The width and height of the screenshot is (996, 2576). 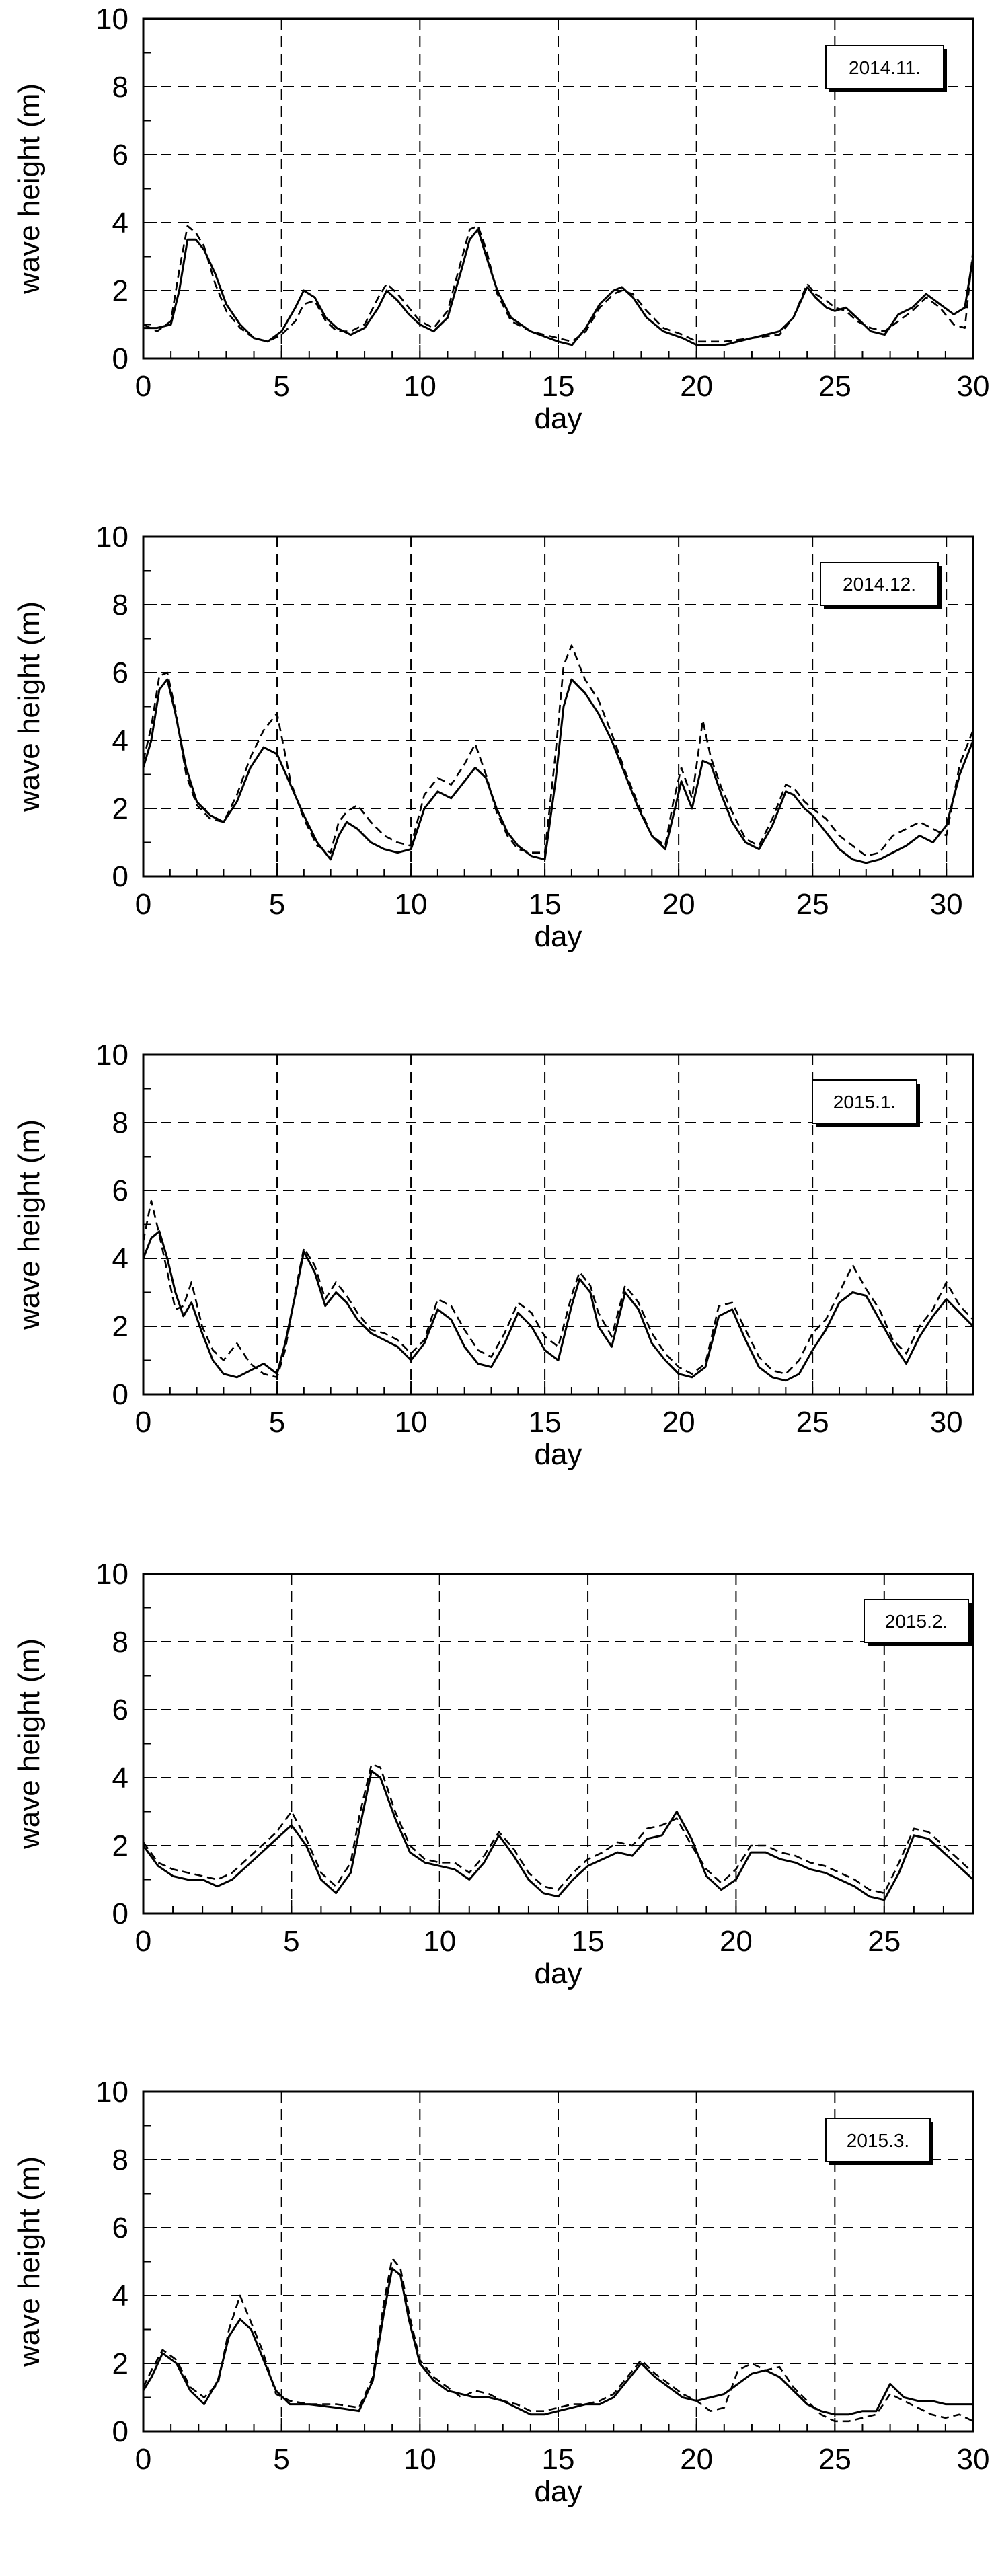 I want to click on plot-frame, so click(x=558, y=1744).